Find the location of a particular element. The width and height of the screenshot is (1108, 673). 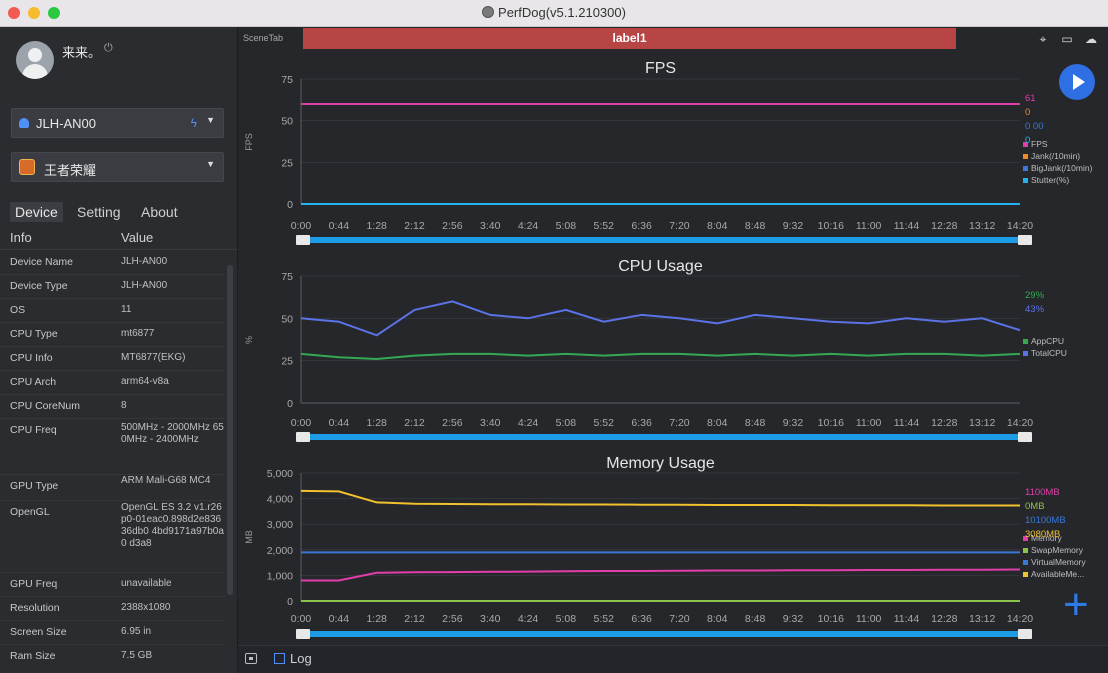

row-key: CPU Arch is located at coordinates (33, 382).